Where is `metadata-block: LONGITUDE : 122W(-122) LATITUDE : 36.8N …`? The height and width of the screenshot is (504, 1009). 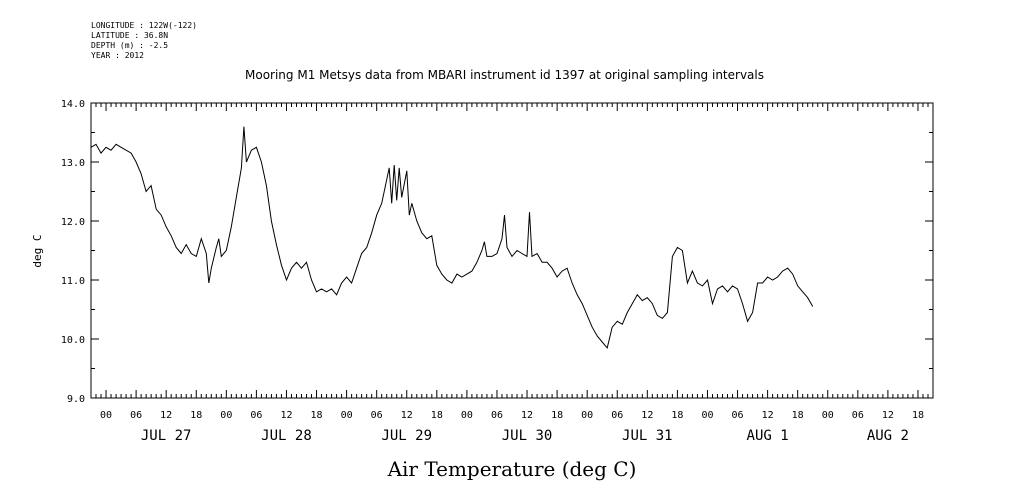
metadata-block: LONGITUDE : 122W(-122) LATITUDE : 36.8N … is located at coordinates (144, 41).